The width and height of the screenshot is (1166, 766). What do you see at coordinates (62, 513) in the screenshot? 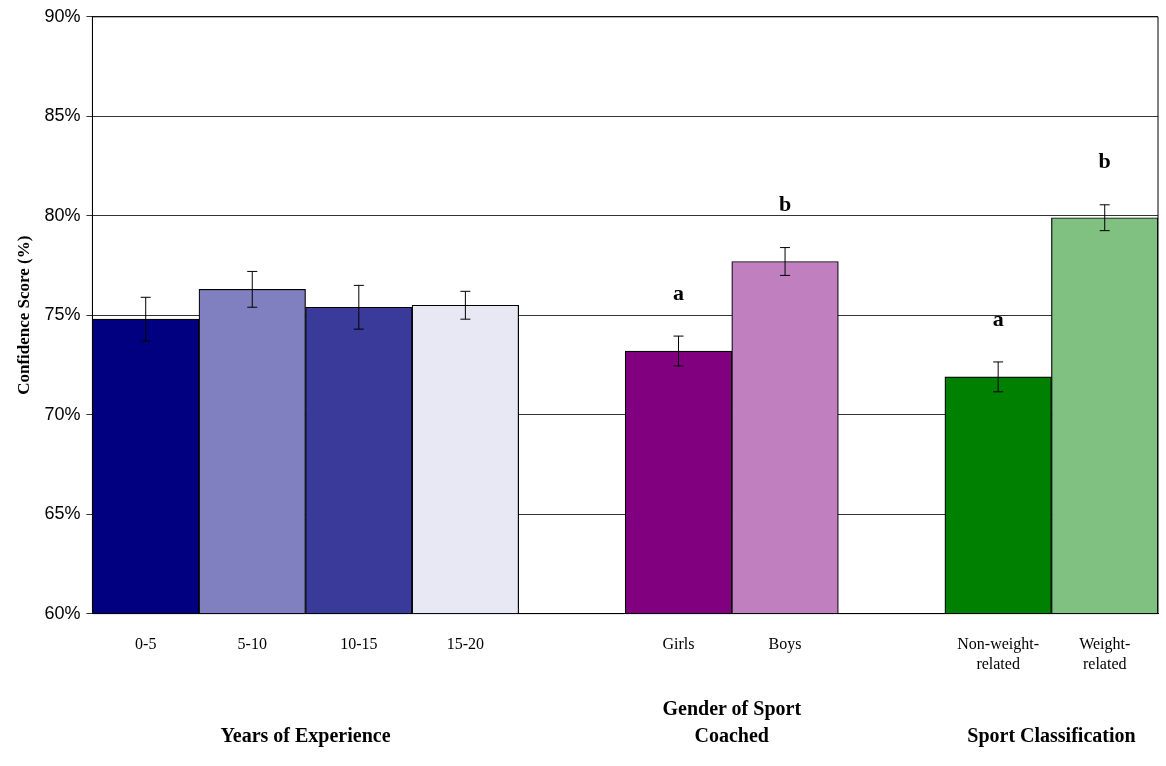
I see `y-tick-label: 65%` at bounding box center [62, 513].